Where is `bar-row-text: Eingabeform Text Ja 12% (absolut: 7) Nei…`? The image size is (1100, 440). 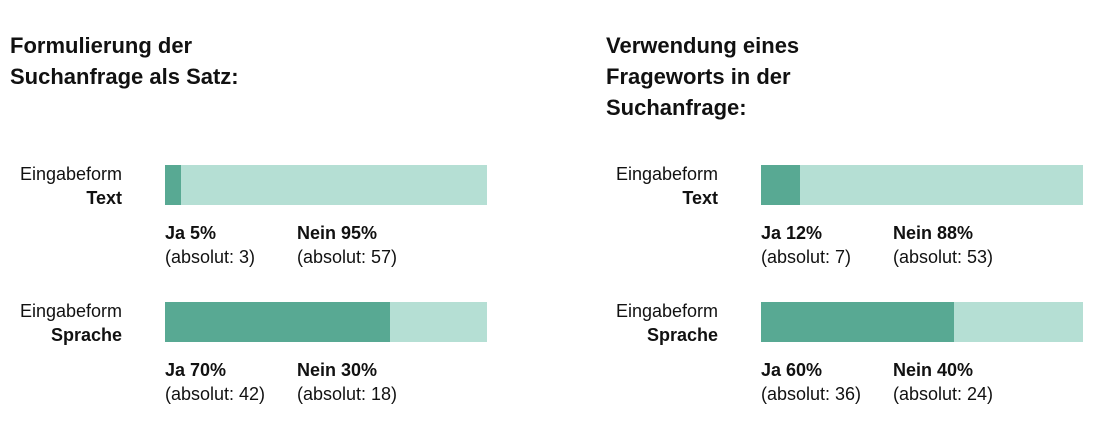 bar-row-text: Eingabeform Text Ja 12% (absolut: 7) Nei… is located at coordinates (846, 217).